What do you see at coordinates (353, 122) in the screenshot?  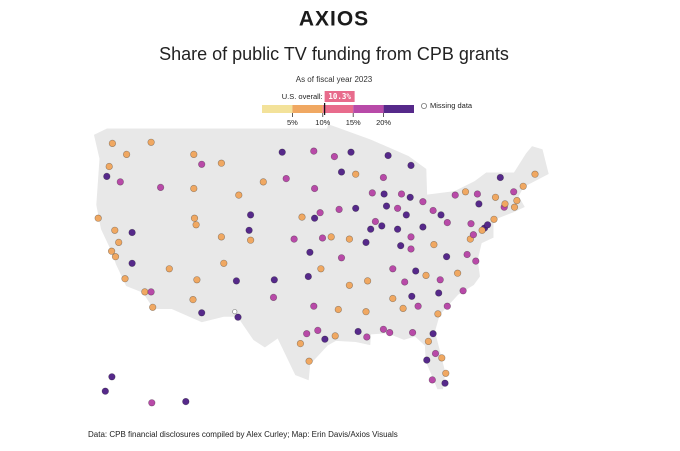 I see `legend-tick-label: 15%` at bounding box center [353, 122].